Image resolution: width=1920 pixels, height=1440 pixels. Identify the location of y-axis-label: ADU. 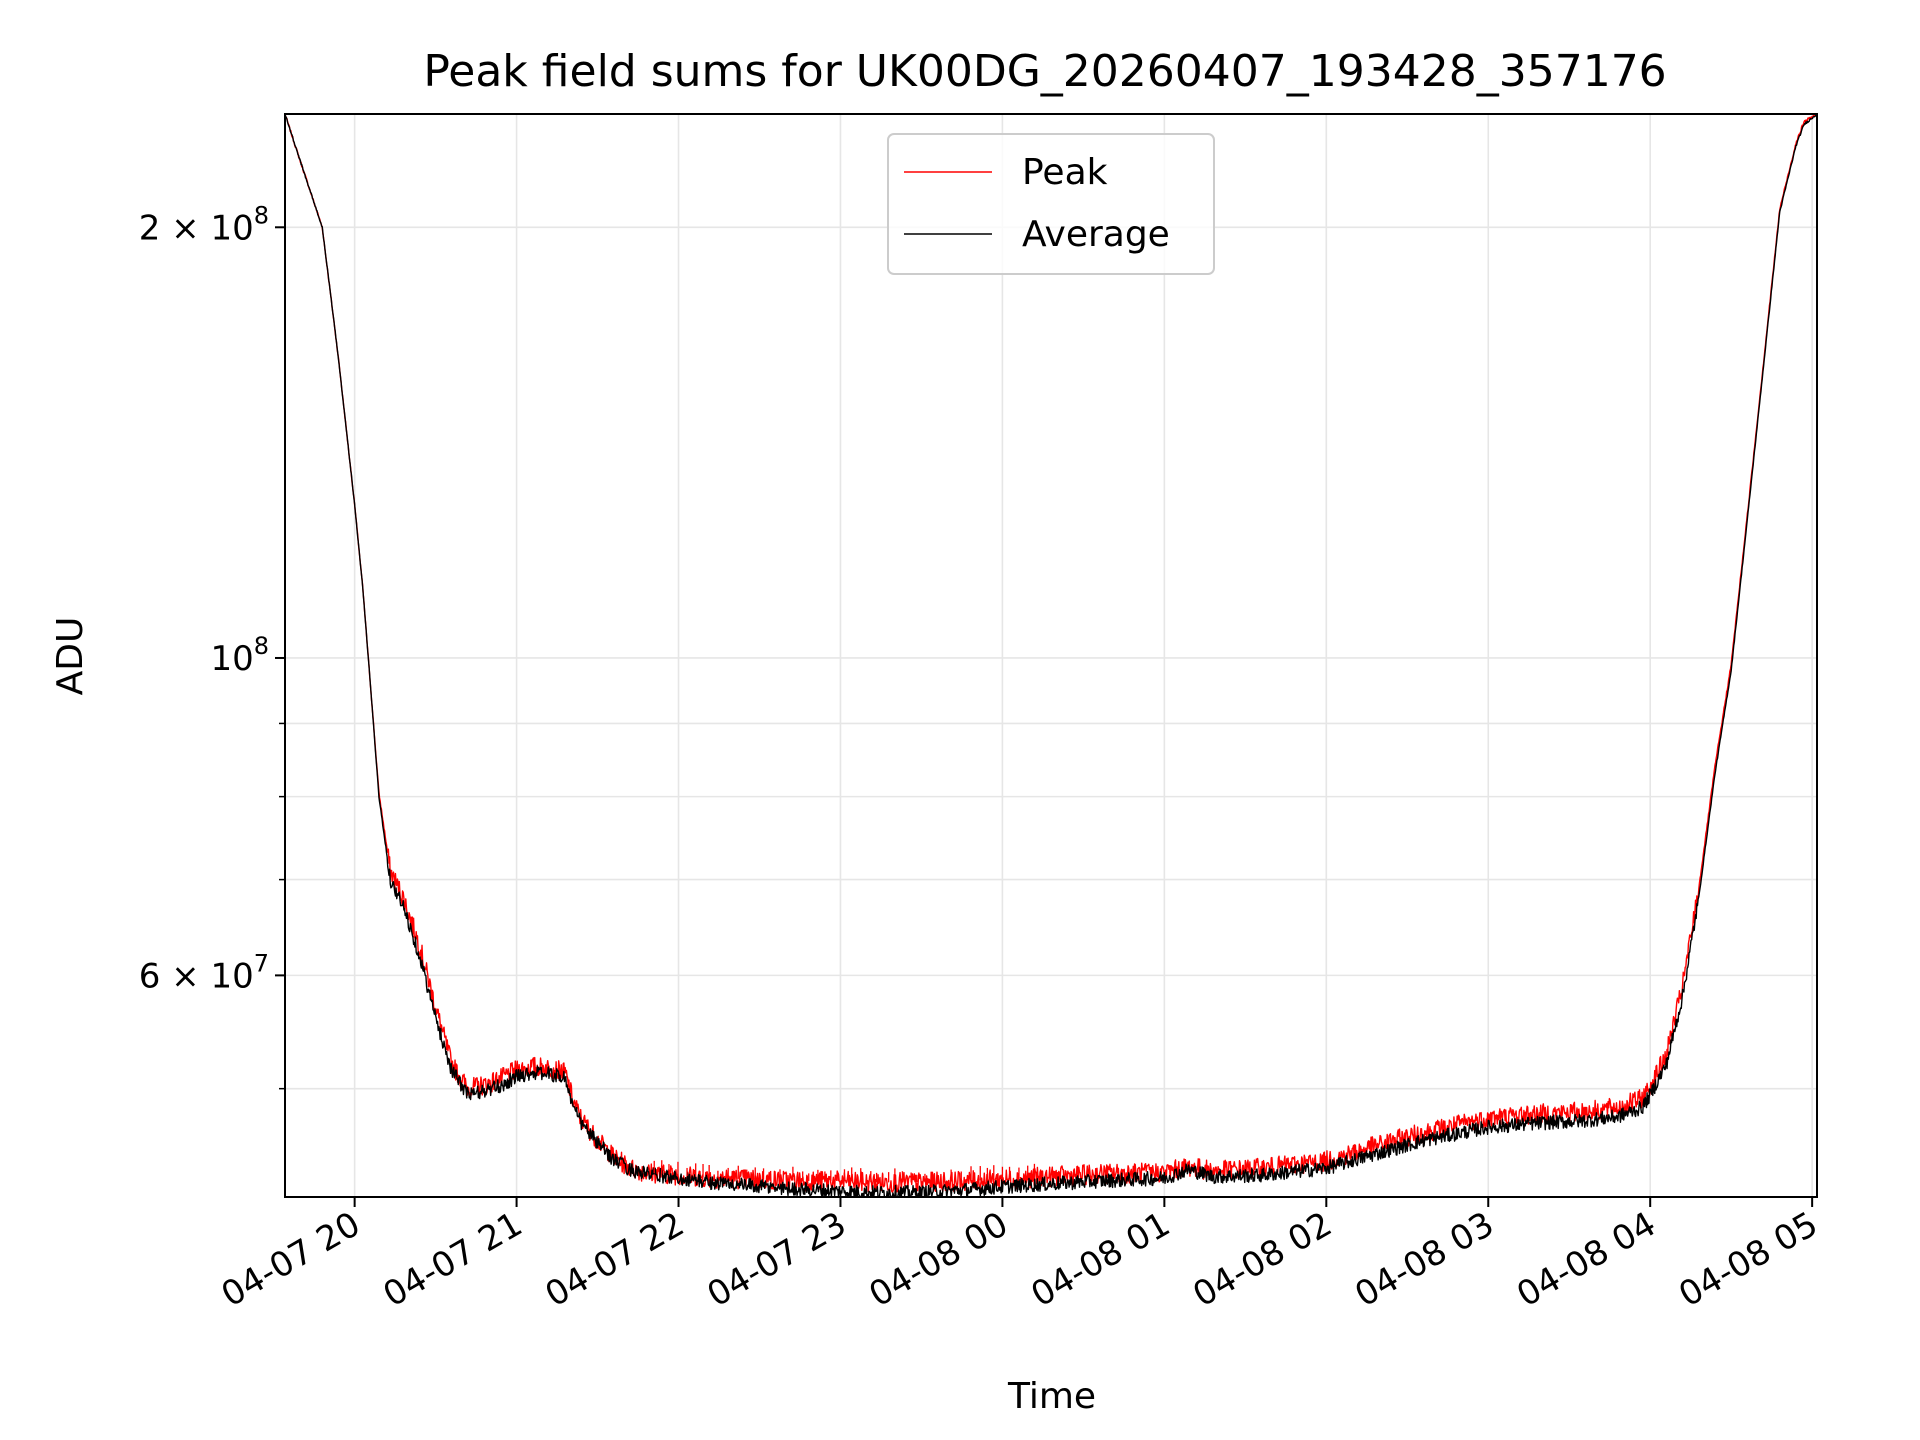
(70, 656).